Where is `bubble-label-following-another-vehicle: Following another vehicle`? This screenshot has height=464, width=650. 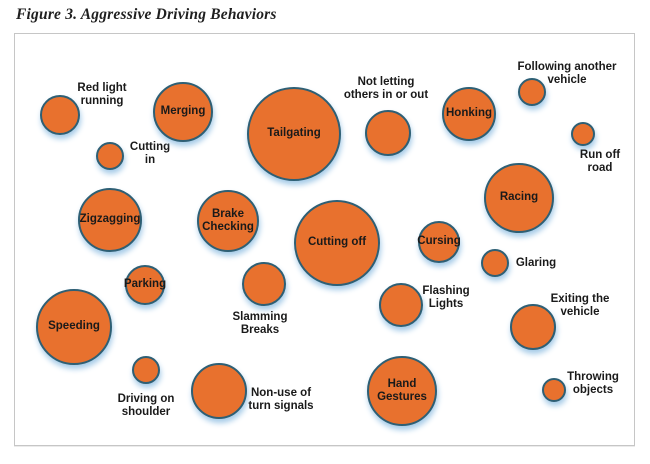
bubble-label-following-another-vehicle: Following another vehicle is located at coordinates (567, 74).